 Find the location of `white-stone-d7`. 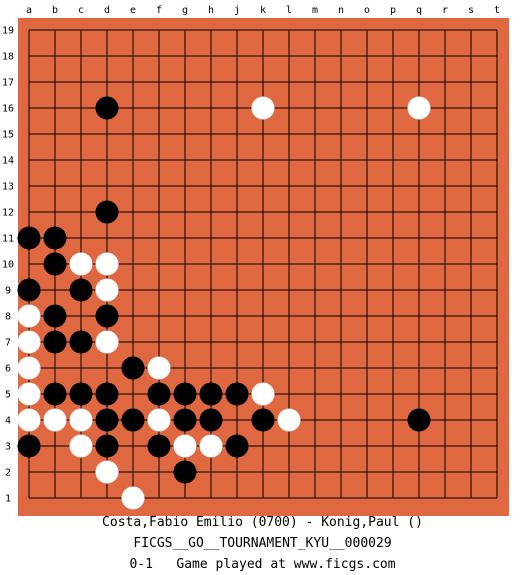

white-stone-d7 is located at coordinates (107, 342).